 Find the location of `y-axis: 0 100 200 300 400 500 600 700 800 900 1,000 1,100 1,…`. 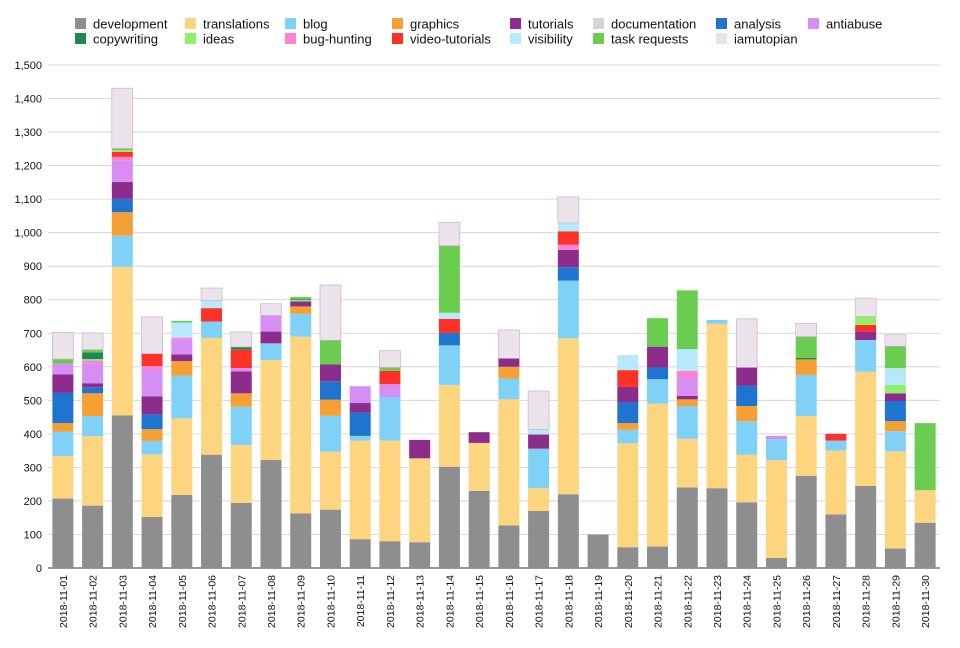

y-axis: 0 100 200 300 400 500 600 700 800 900 1,000 1,100 1,… is located at coordinates (28, 317).